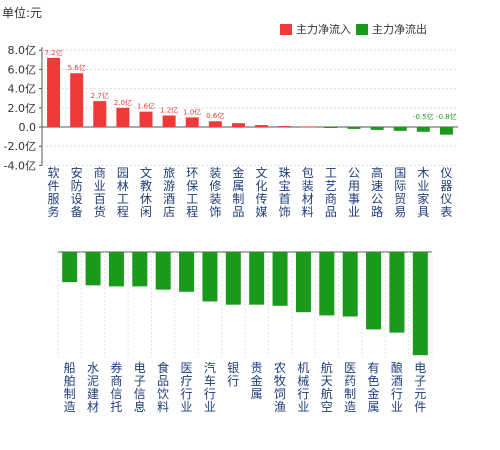  Describe the element at coordinates (420, 304) in the screenshot. I see `bar-电子元件` at that location.